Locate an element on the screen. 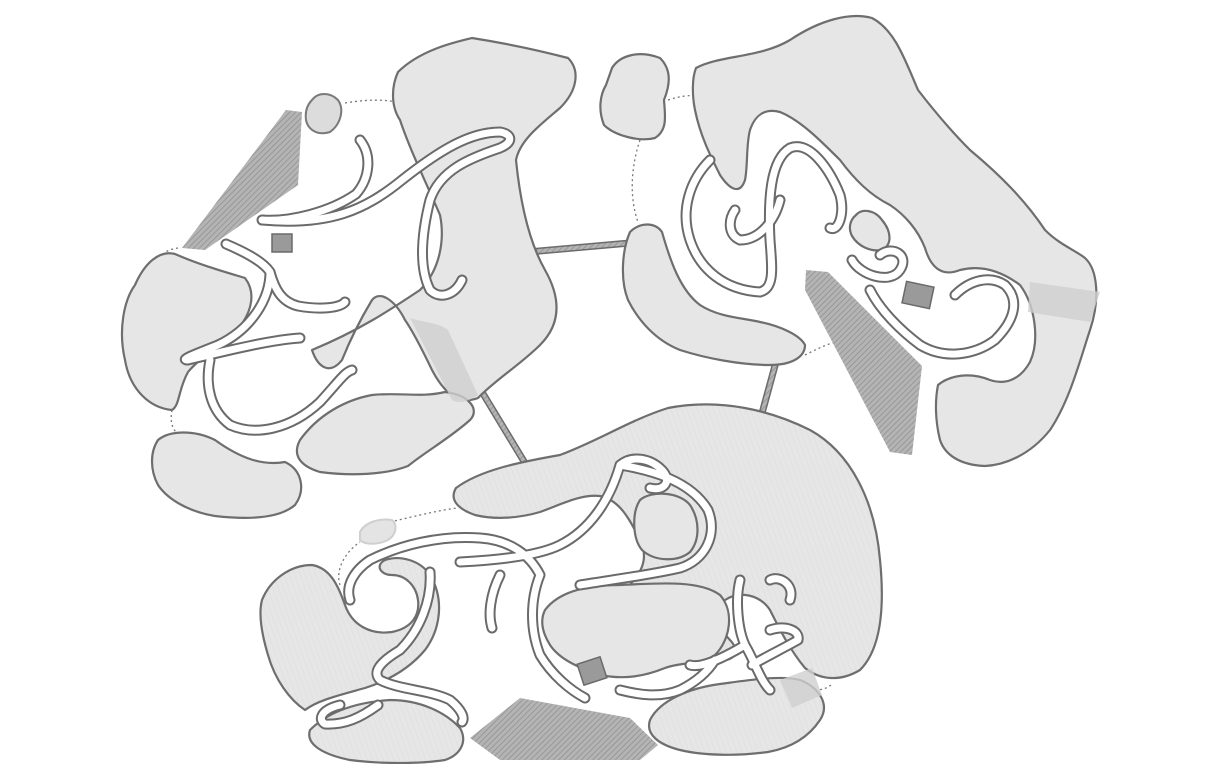  west-winding-path is located at coordinates (347, 281).